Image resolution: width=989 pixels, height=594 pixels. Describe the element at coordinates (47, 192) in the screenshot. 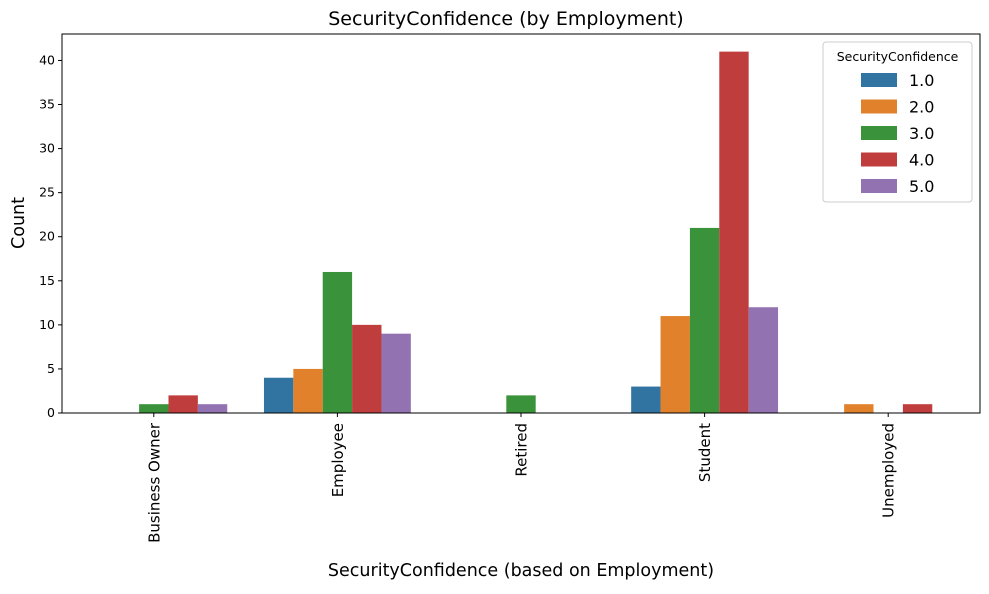

I see `y-tick-label: 25` at that location.